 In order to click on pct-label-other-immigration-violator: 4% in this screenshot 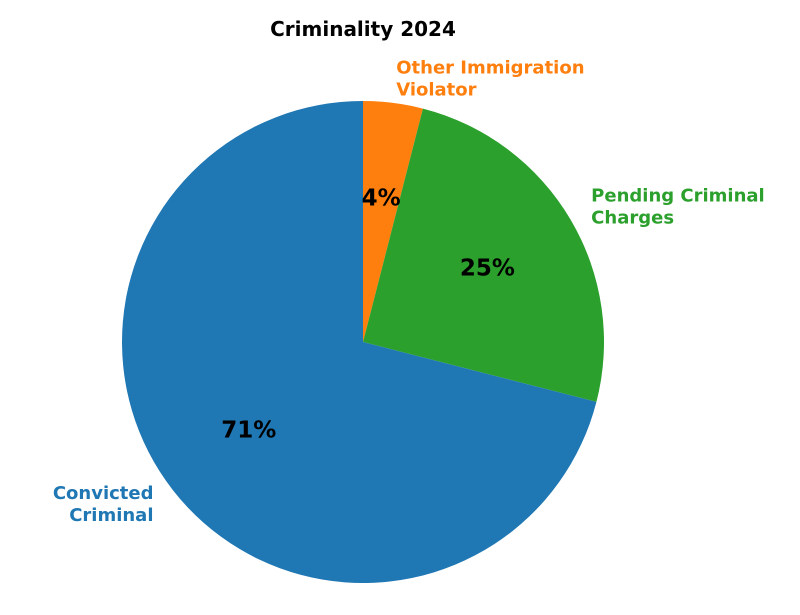, I will do `click(381, 199)`.